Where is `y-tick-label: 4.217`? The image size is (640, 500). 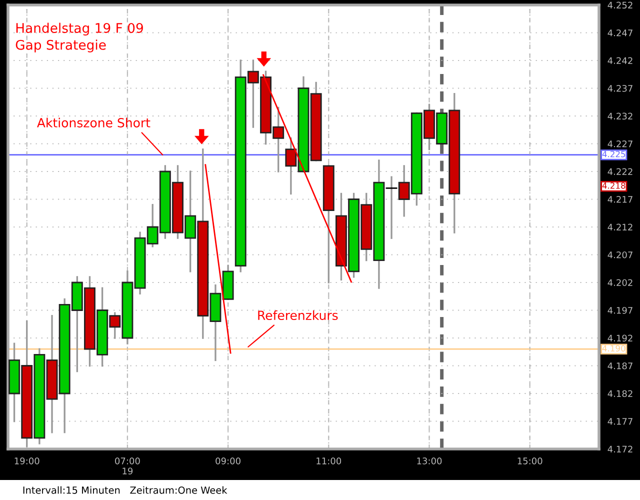 y-tick-label: 4.217 is located at coordinates (620, 199).